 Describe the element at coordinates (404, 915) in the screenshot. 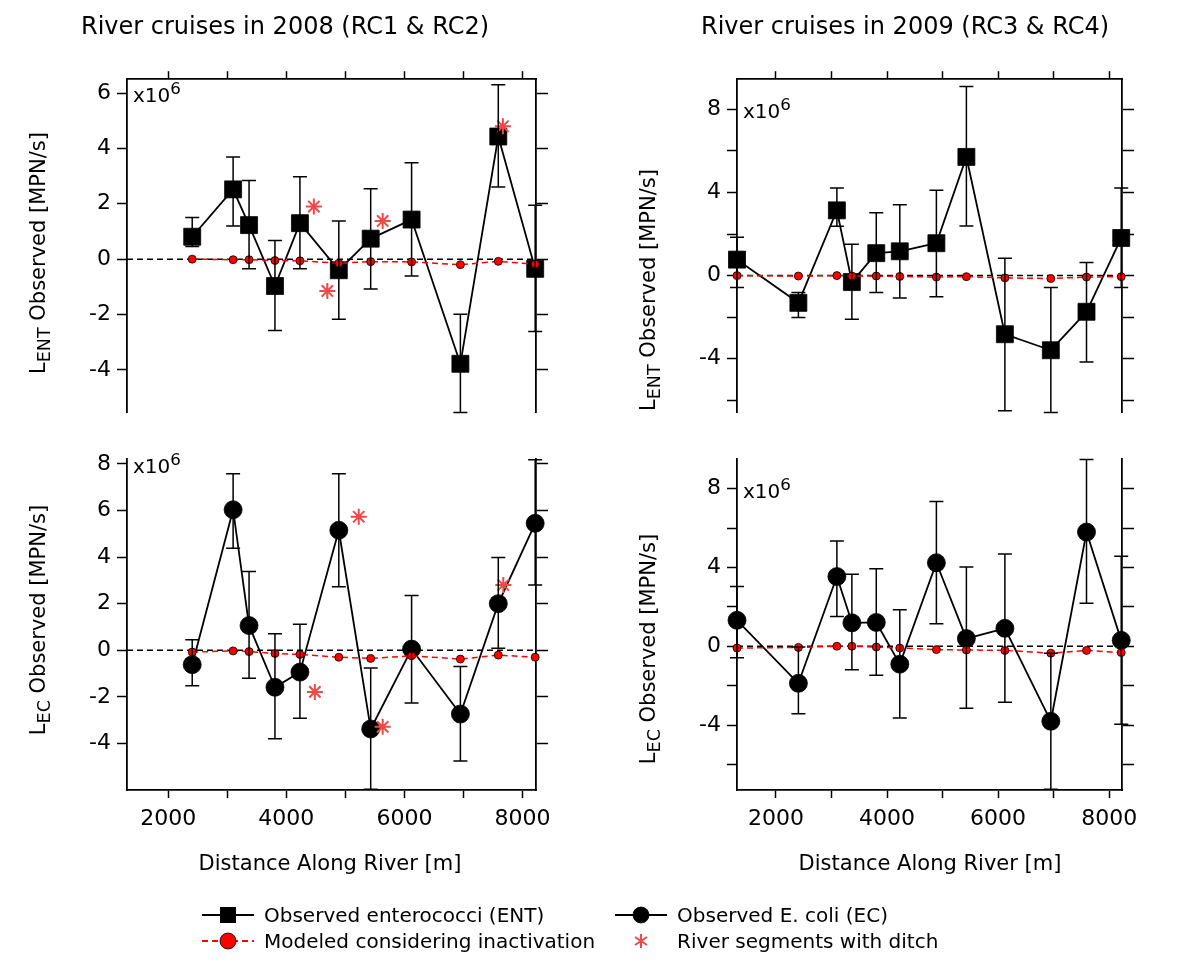

I see `legend-label: Observed enterococci (ENT)` at that location.